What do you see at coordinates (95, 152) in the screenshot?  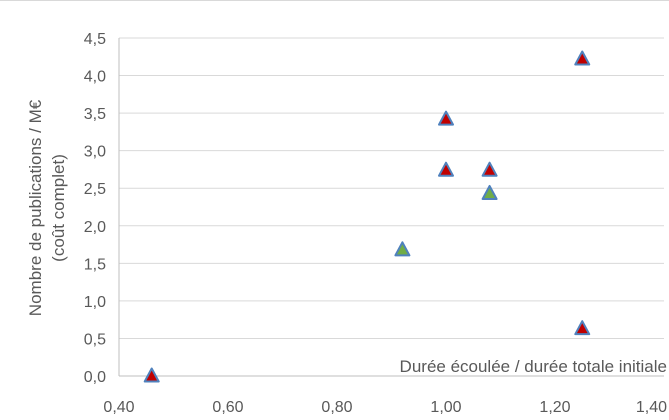 I see `y-tick-label: 3,0` at bounding box center [95, 152].